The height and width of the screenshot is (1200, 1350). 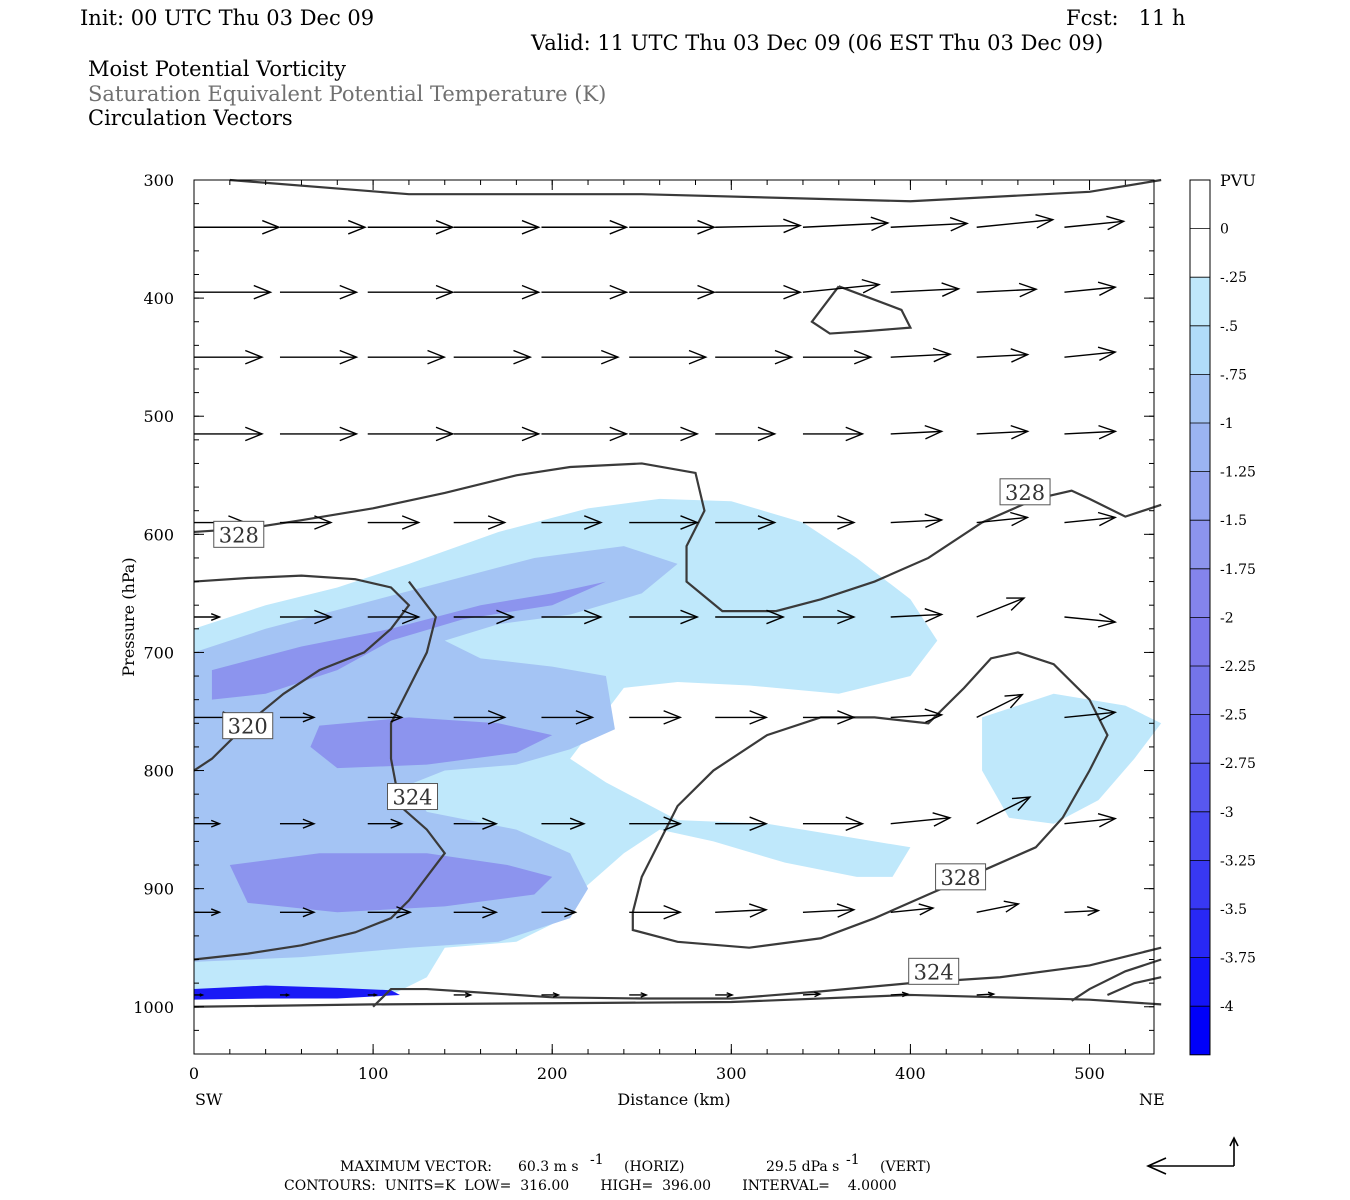 I want to click on contour-label-text: 324, so click(x=412, y=798).